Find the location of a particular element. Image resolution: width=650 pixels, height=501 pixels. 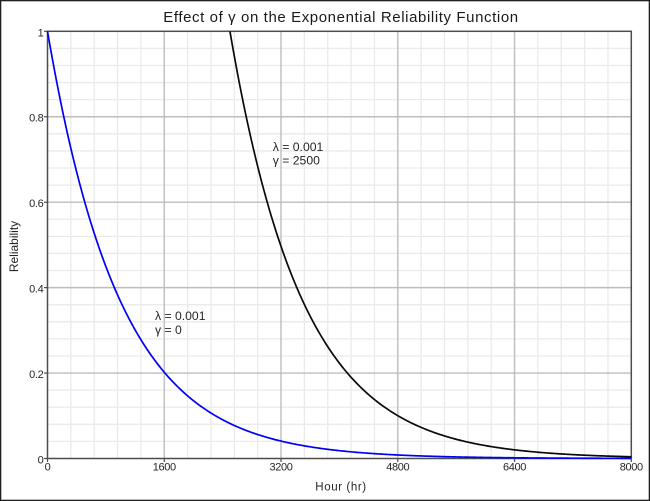

svg-text: 1600 is located at coordinates (164, 468).